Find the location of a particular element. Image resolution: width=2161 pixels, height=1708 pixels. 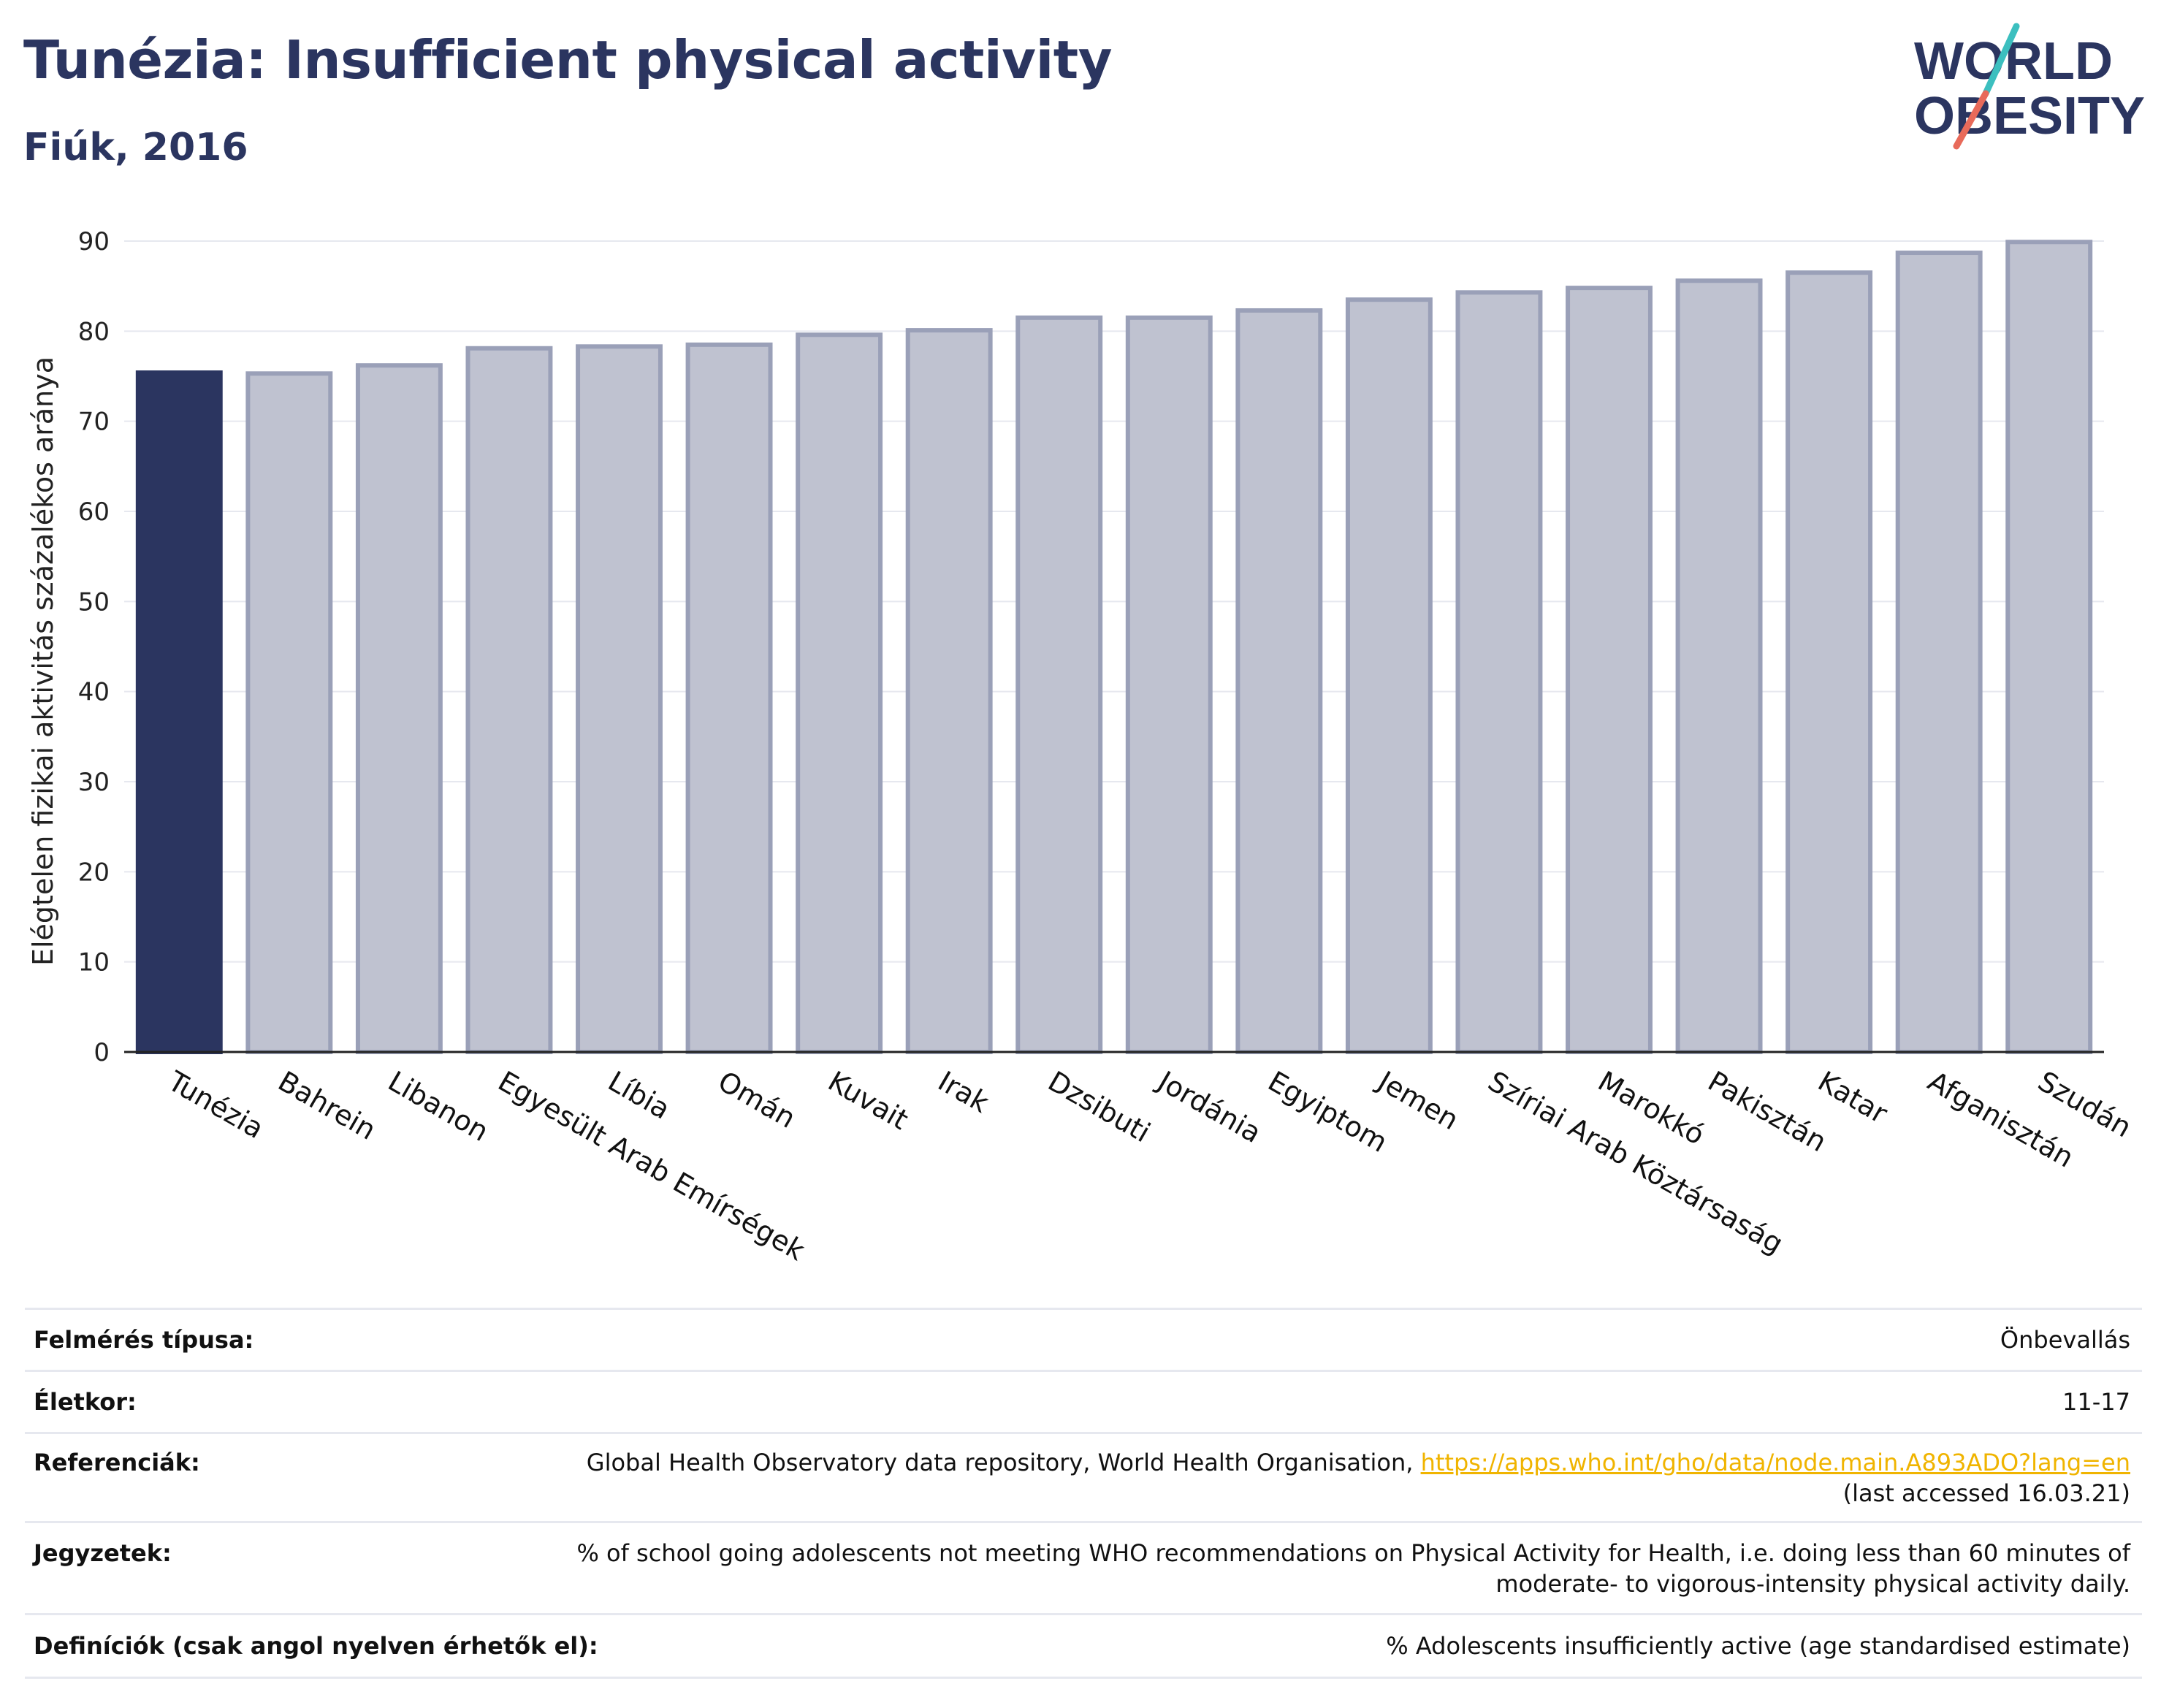

x-tick-label: Jemen is located at coordinates (1417, 1100).